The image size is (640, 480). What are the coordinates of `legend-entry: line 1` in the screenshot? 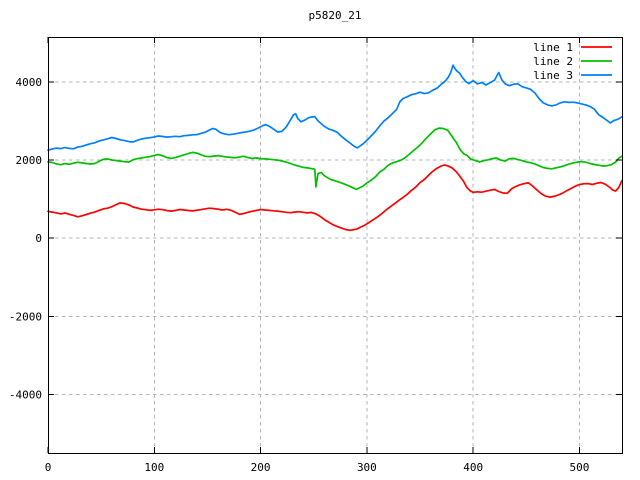 It's located at (572, 47).